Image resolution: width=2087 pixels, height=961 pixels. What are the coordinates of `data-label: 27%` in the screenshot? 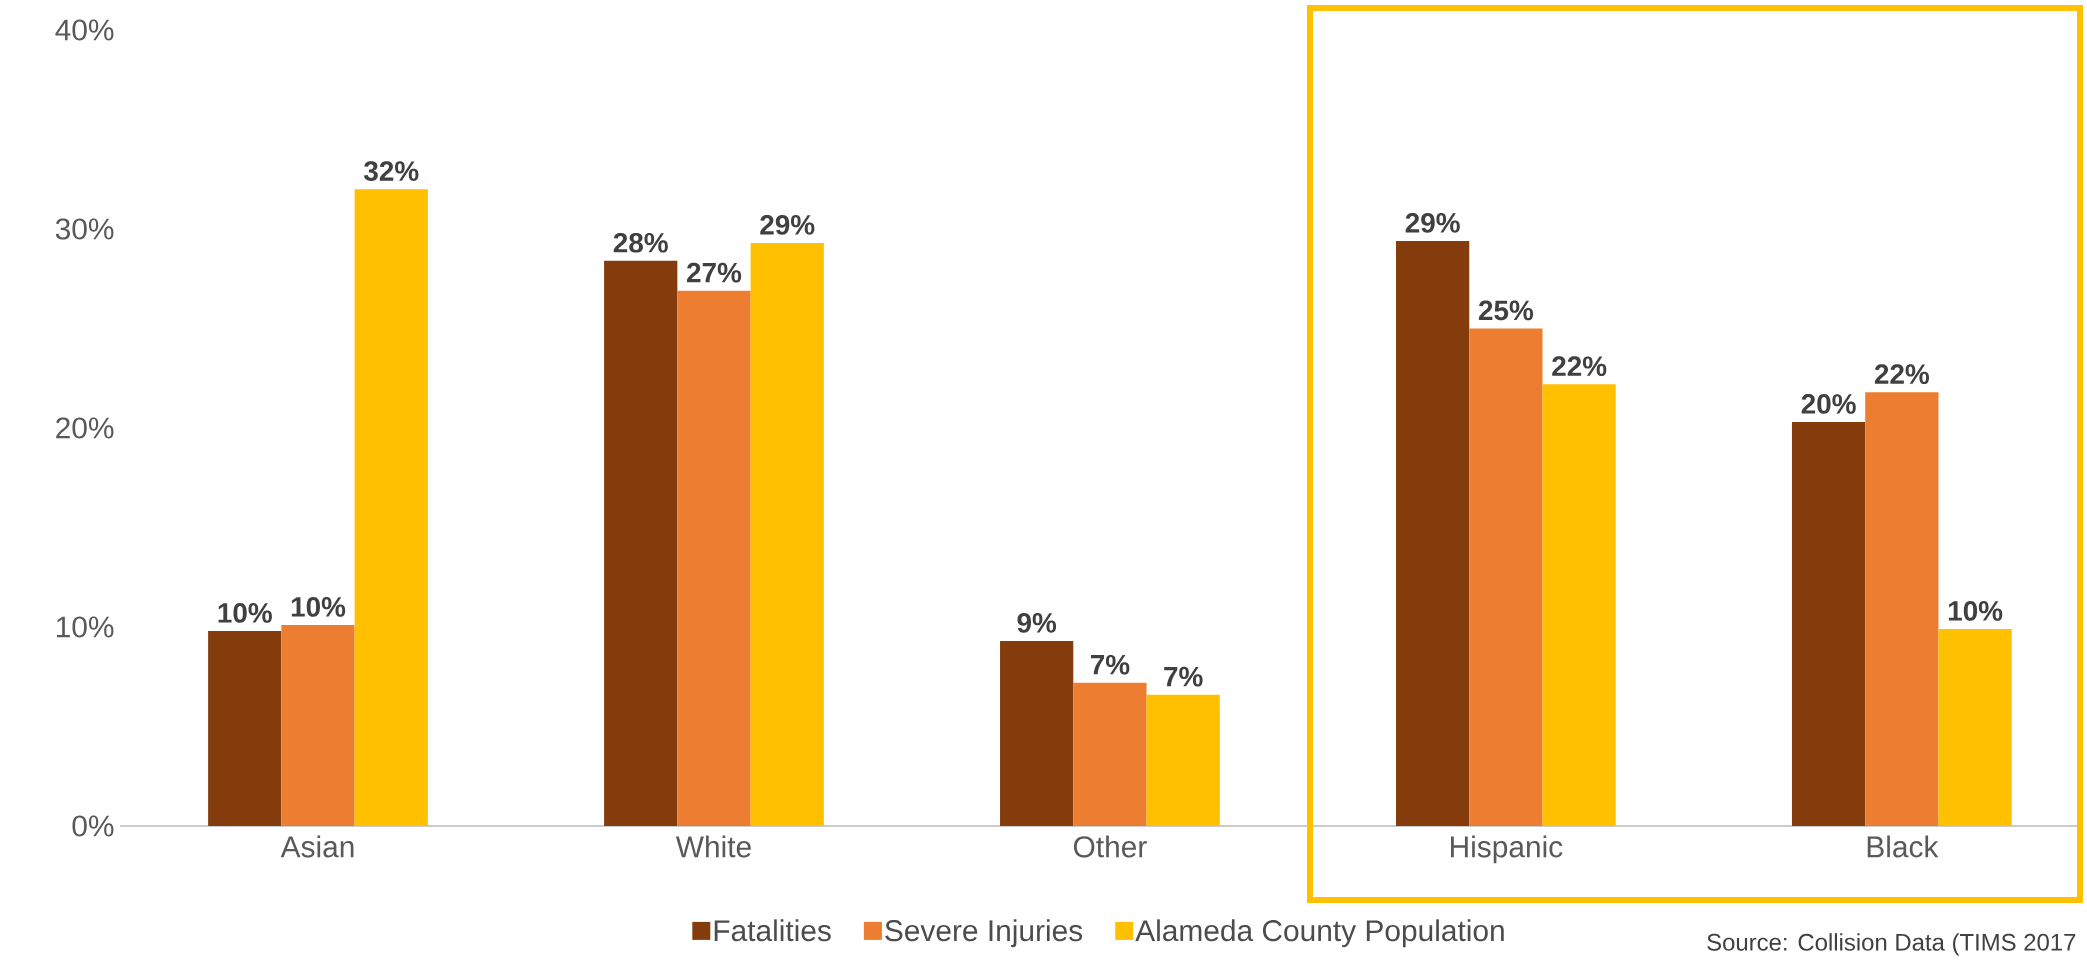 It's located at (714, 272).